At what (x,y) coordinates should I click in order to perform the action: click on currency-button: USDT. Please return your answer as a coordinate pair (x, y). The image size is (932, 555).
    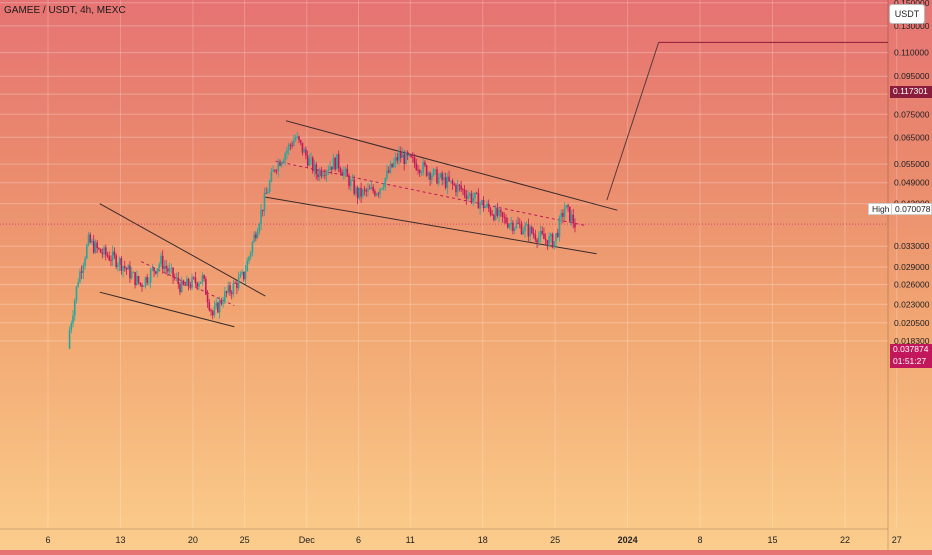
    Looking at the image, I should click on (907, 14).